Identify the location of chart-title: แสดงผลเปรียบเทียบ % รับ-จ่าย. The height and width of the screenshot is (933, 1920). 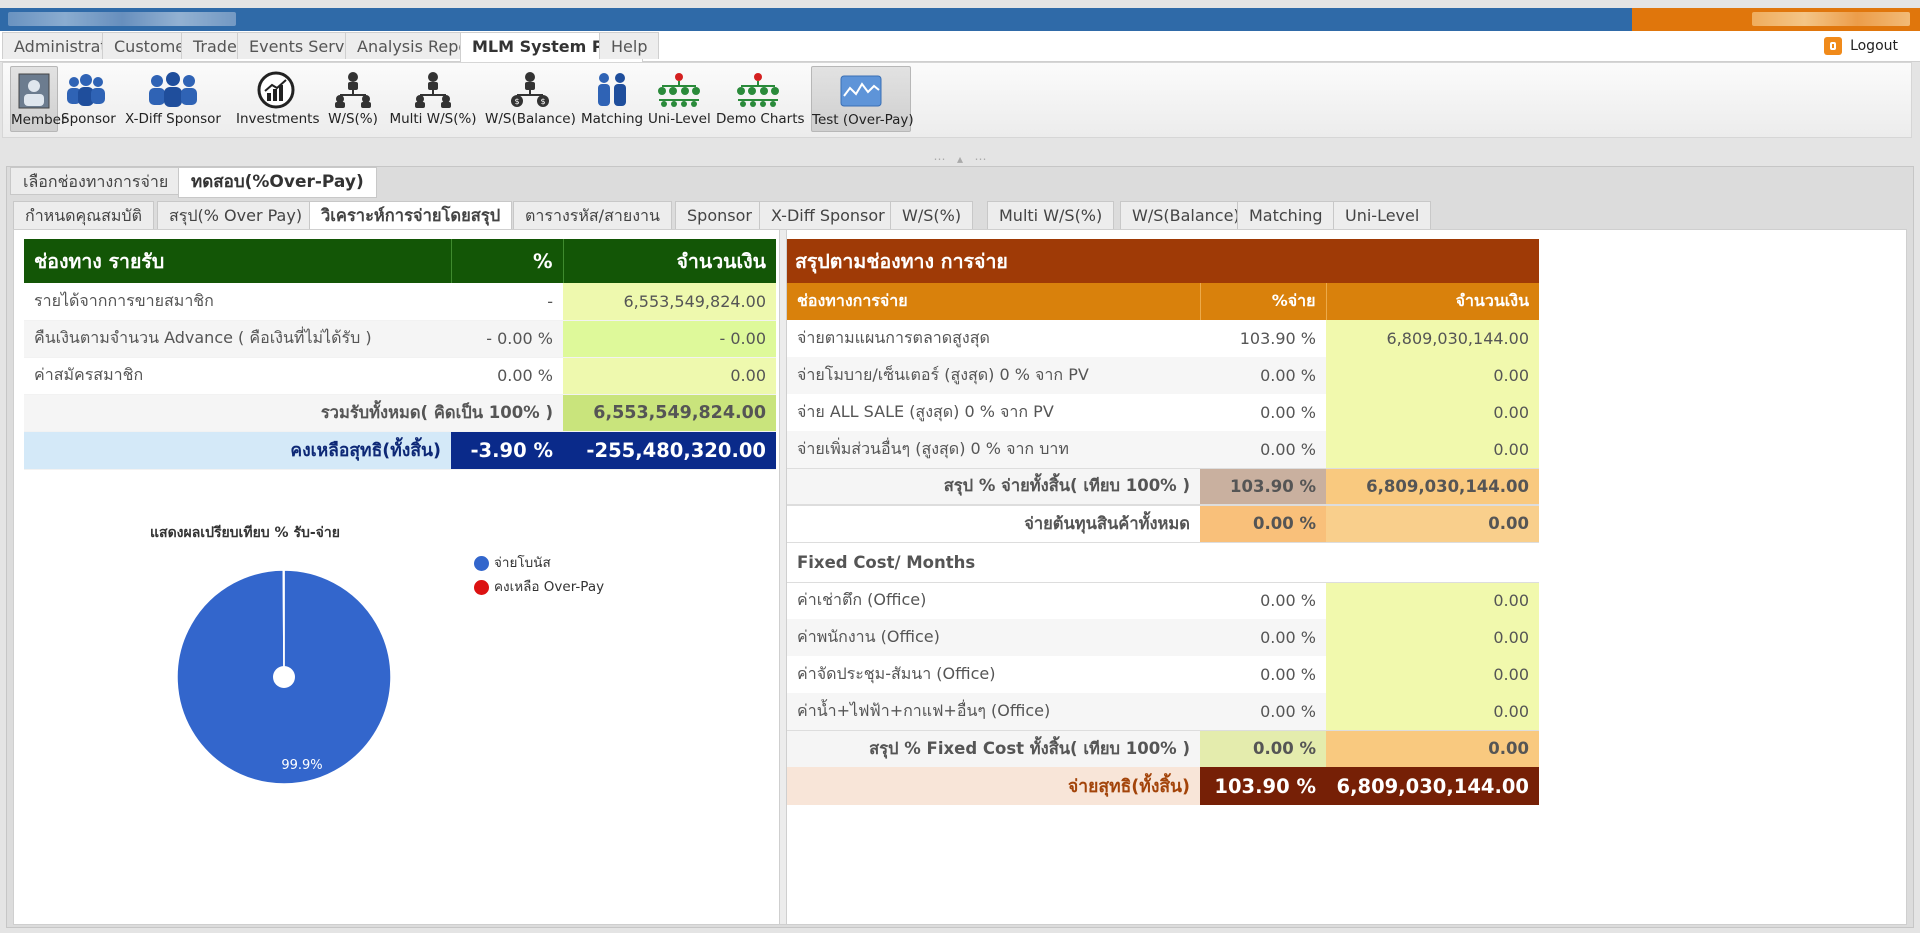
(245, 533).